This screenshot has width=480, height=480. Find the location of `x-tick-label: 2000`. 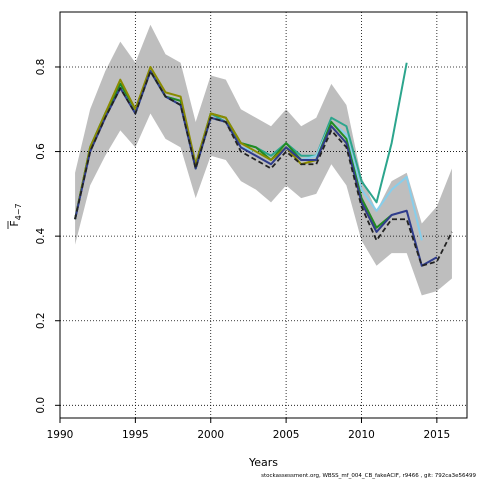

x-tick-label: 2000 is located at coordinates (210, 435).